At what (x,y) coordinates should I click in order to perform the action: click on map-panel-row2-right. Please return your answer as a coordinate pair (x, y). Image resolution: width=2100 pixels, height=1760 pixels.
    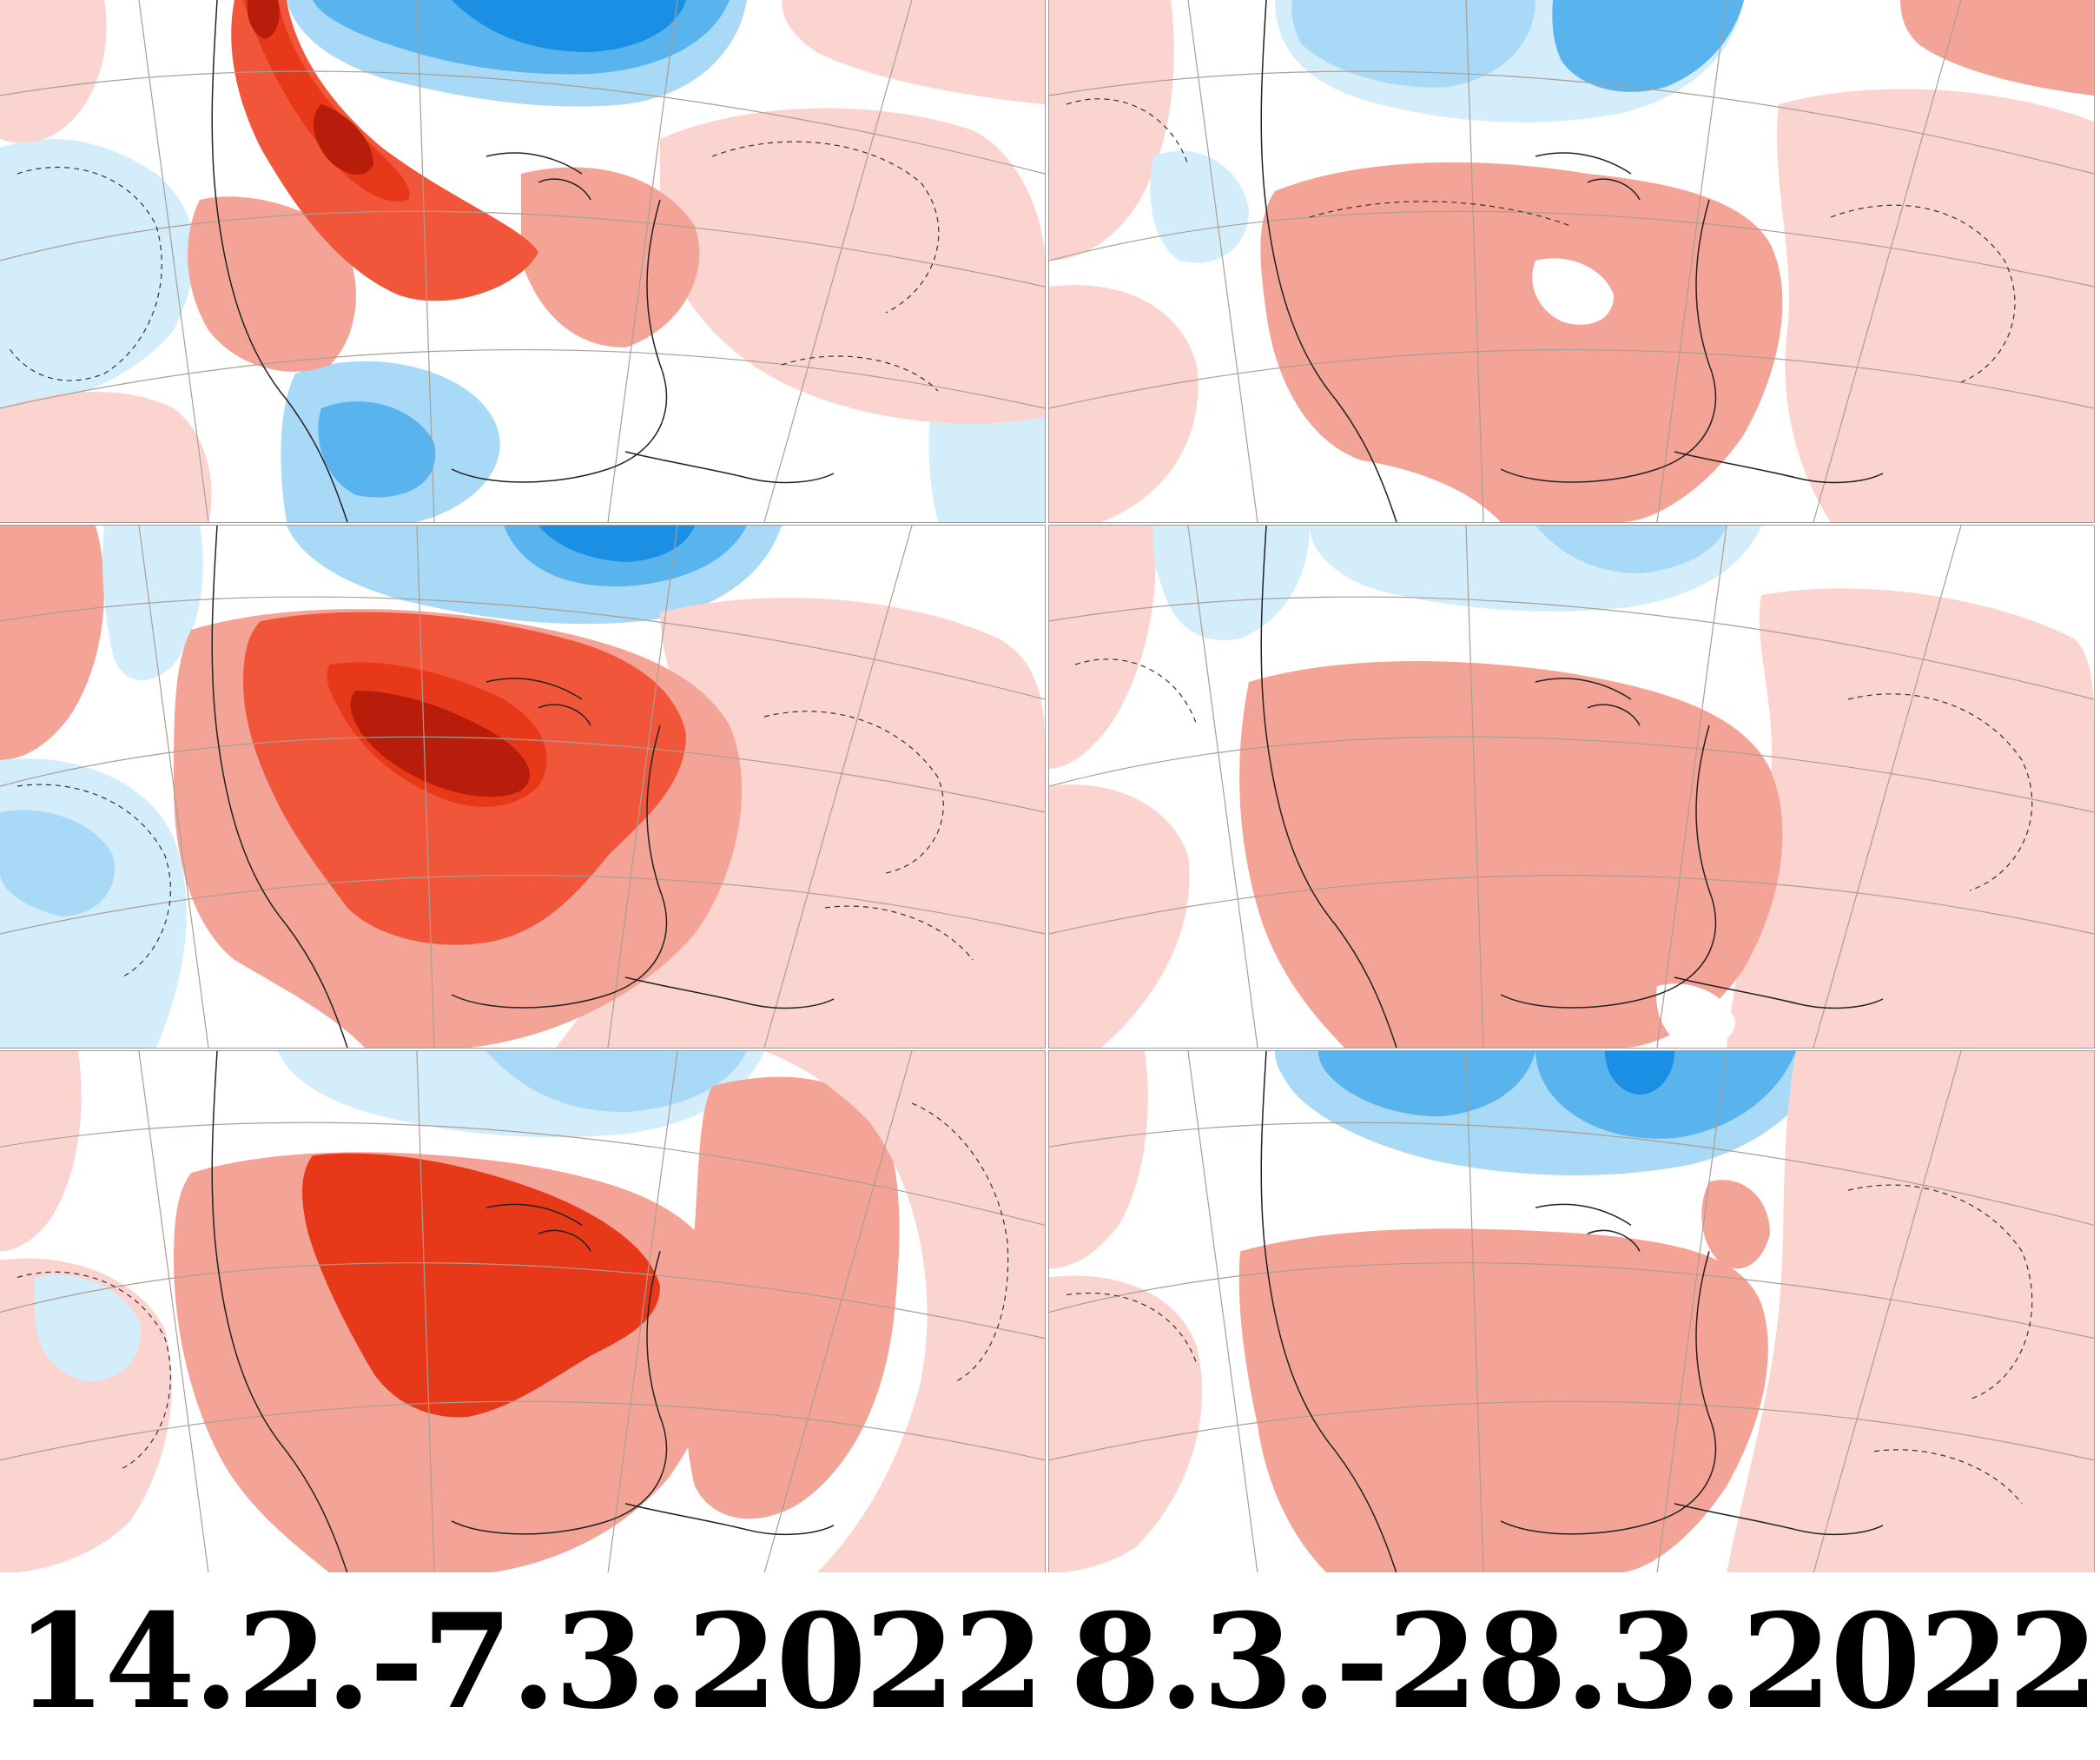
    Looking at the image, I should click on (1571, 787).